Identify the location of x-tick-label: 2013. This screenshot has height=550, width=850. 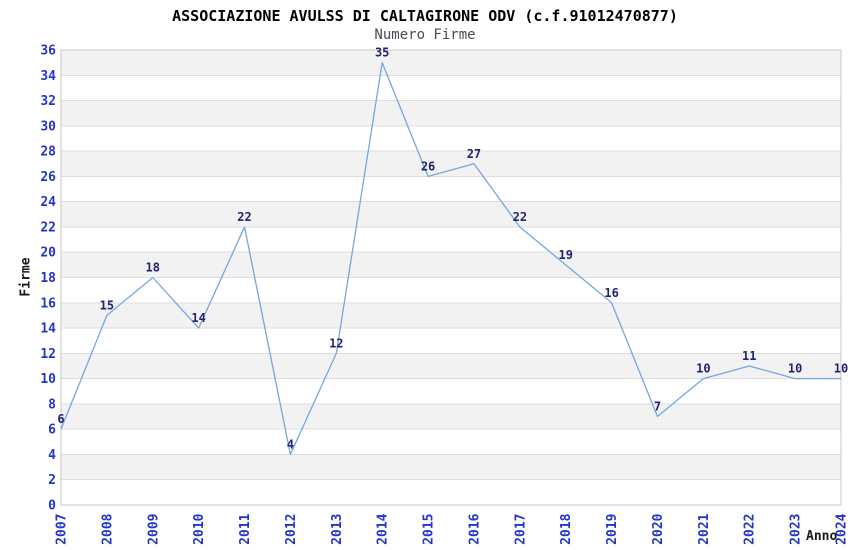
(337, 529).